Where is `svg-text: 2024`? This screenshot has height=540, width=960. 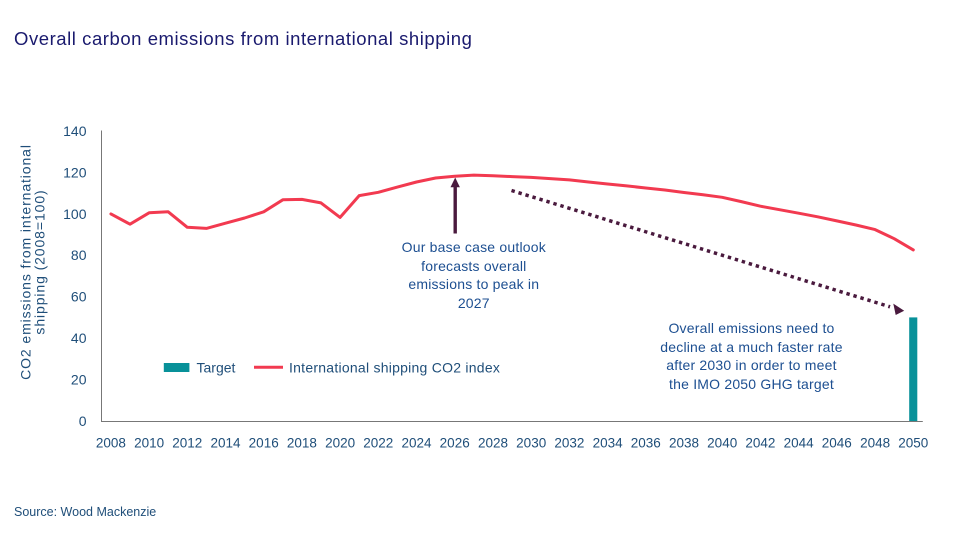
svg-text: 2024 is located at coordinates (416, 443).